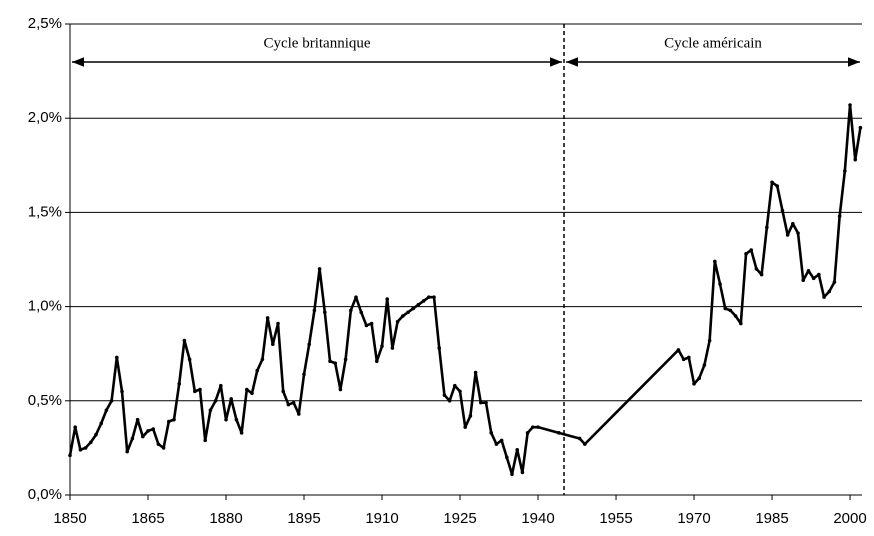 Image resolution: width=874 pixels, height=536 pixels. What do you see at coordinates (615, 518) in the screenshot?
I see `x-tick-label: 1955` at bounding box center [615, 518].